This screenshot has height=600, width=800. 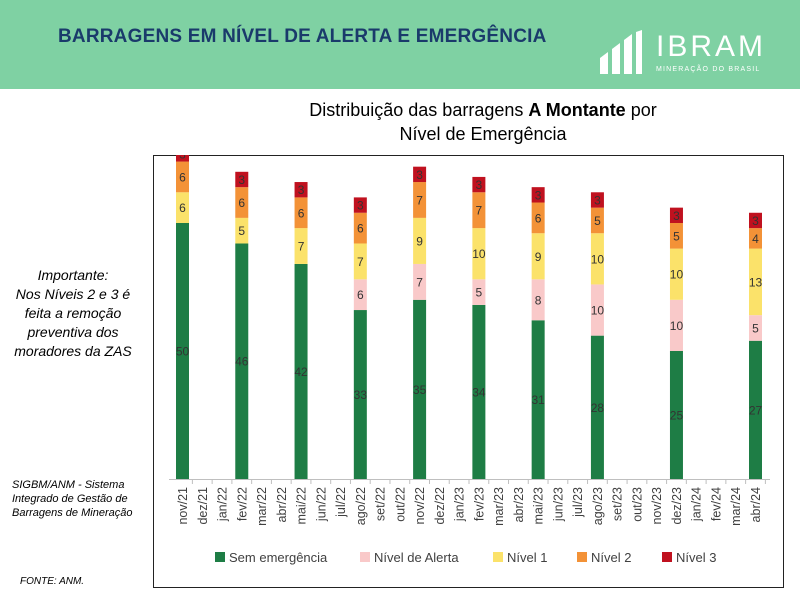 I want to click on data-label: 33, so click(x=361, y=395).